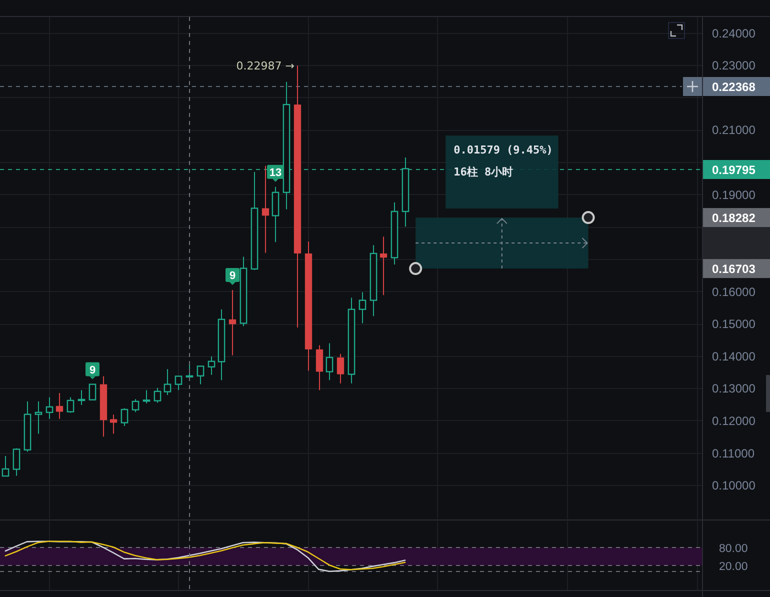  What do you see at coordinates (734, 389) in the screenshot?
I see `y-tick-label: 0.13000` at bounding box center [734, 389].